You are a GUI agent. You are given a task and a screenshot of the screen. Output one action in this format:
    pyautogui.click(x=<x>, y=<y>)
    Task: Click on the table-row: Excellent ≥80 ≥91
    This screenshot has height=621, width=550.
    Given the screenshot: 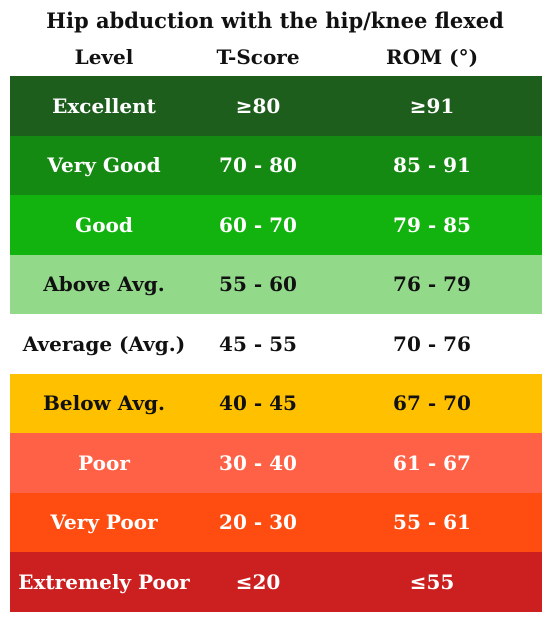 What is the action you would take?
    pyautogui.click(x=276, y=106)
    